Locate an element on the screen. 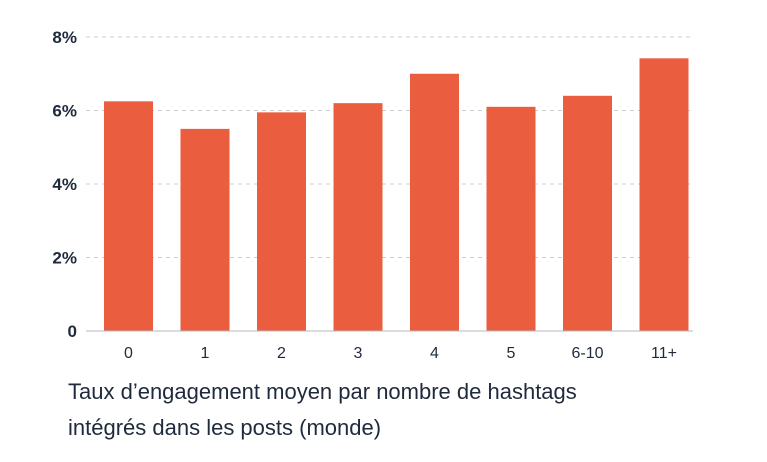  x-tick-label: 3 is located at coordinates (358, 353).